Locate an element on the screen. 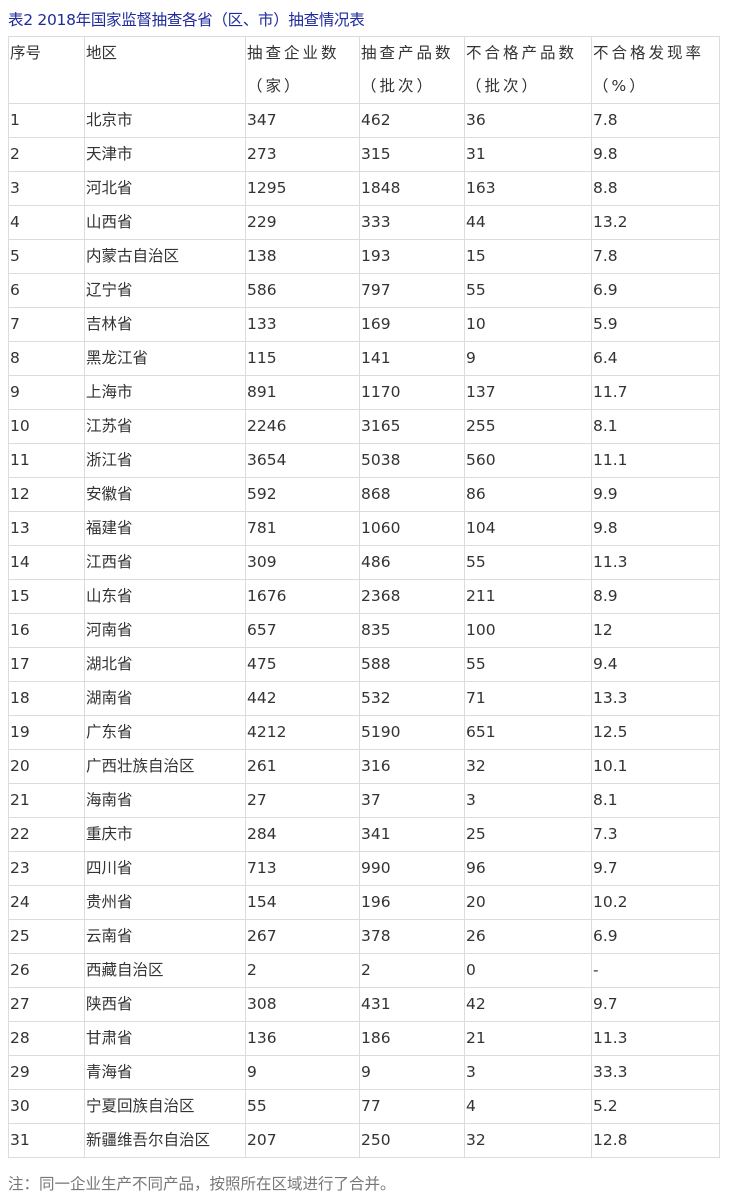 This screenshot has height=1197, width=732. cell-products: 5190 is located at coordinates (412, 732).